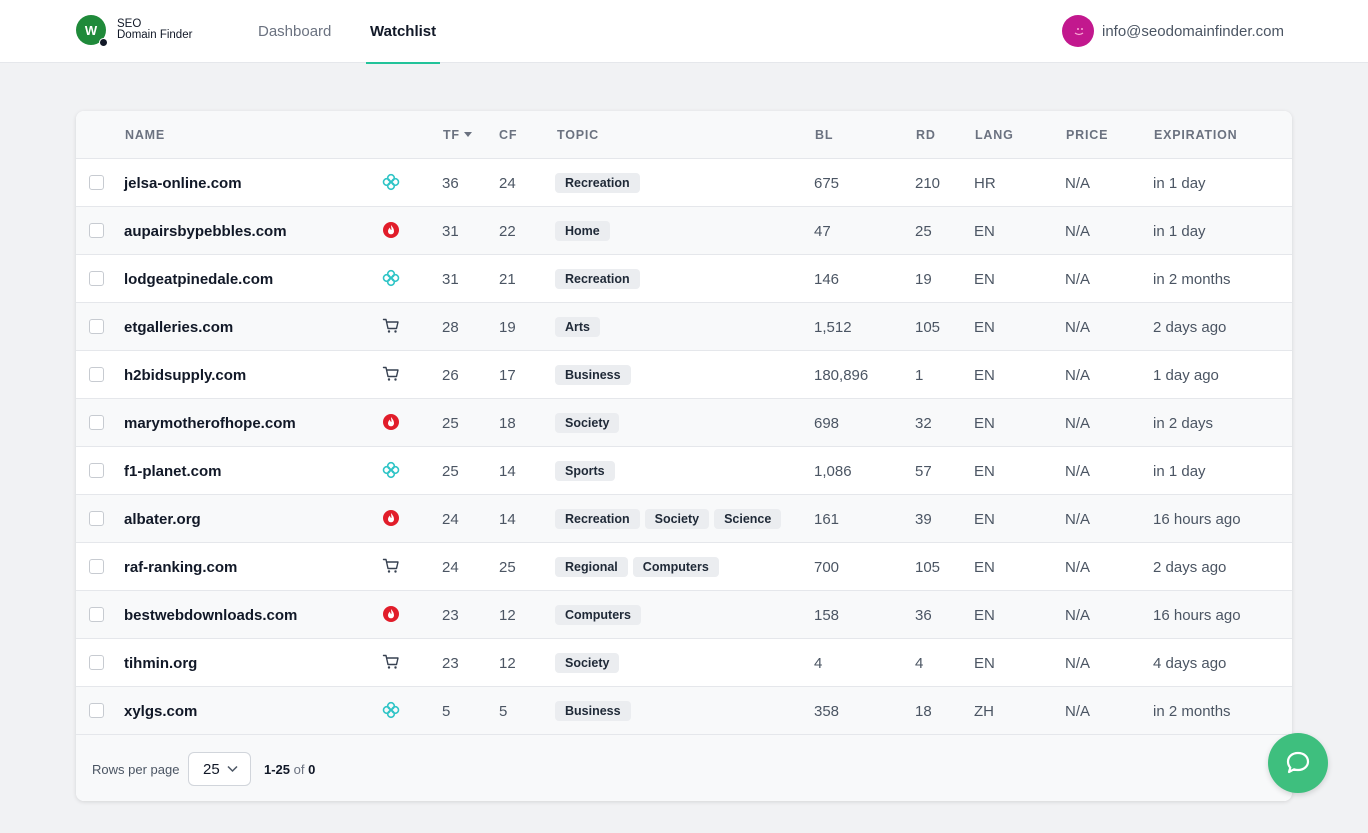 This screenshot has width=1368, height=833. What do you see at coordinates (161, 663) in the screenshot?
I see `domain-name: tihmin.org` at bounding box center [161, 663].